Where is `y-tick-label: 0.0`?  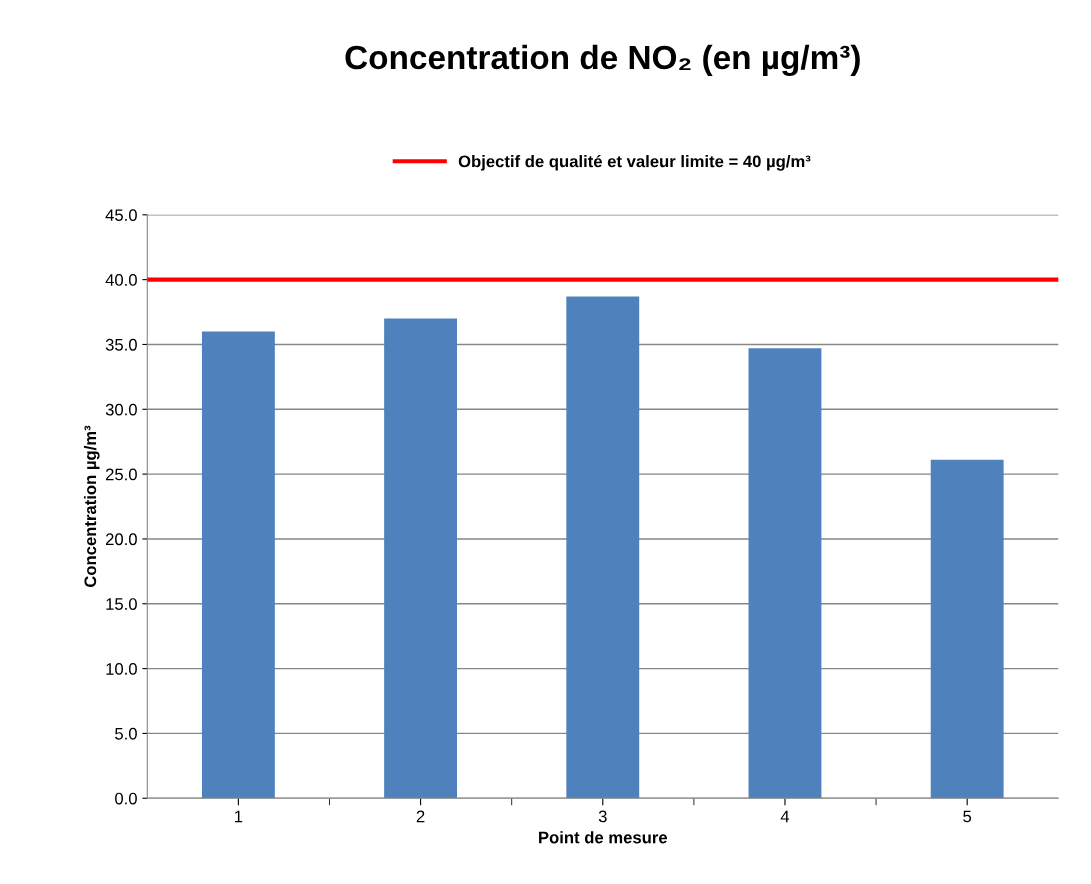
y-tick-label: 0.0 is located at coordinates (126, 798).